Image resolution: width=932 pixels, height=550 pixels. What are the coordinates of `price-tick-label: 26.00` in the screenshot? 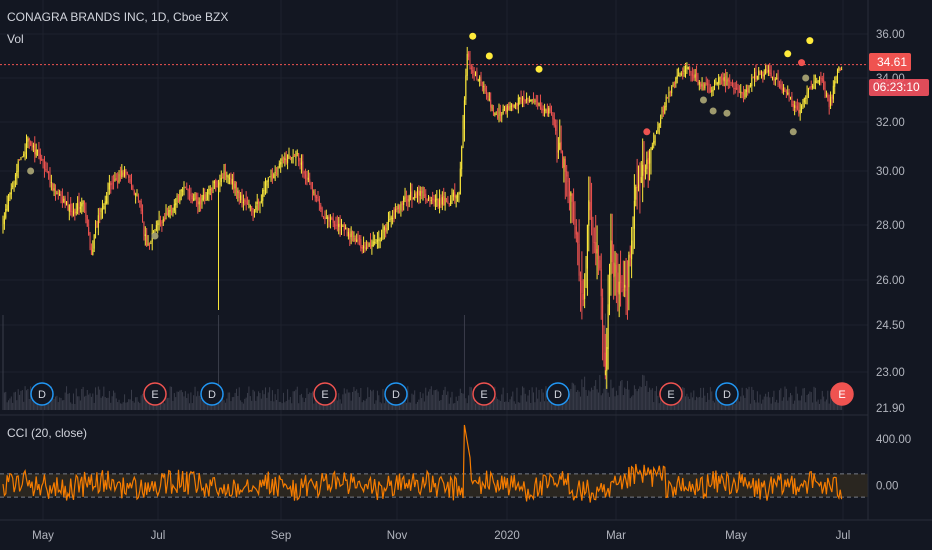 It's located at (890, 281).